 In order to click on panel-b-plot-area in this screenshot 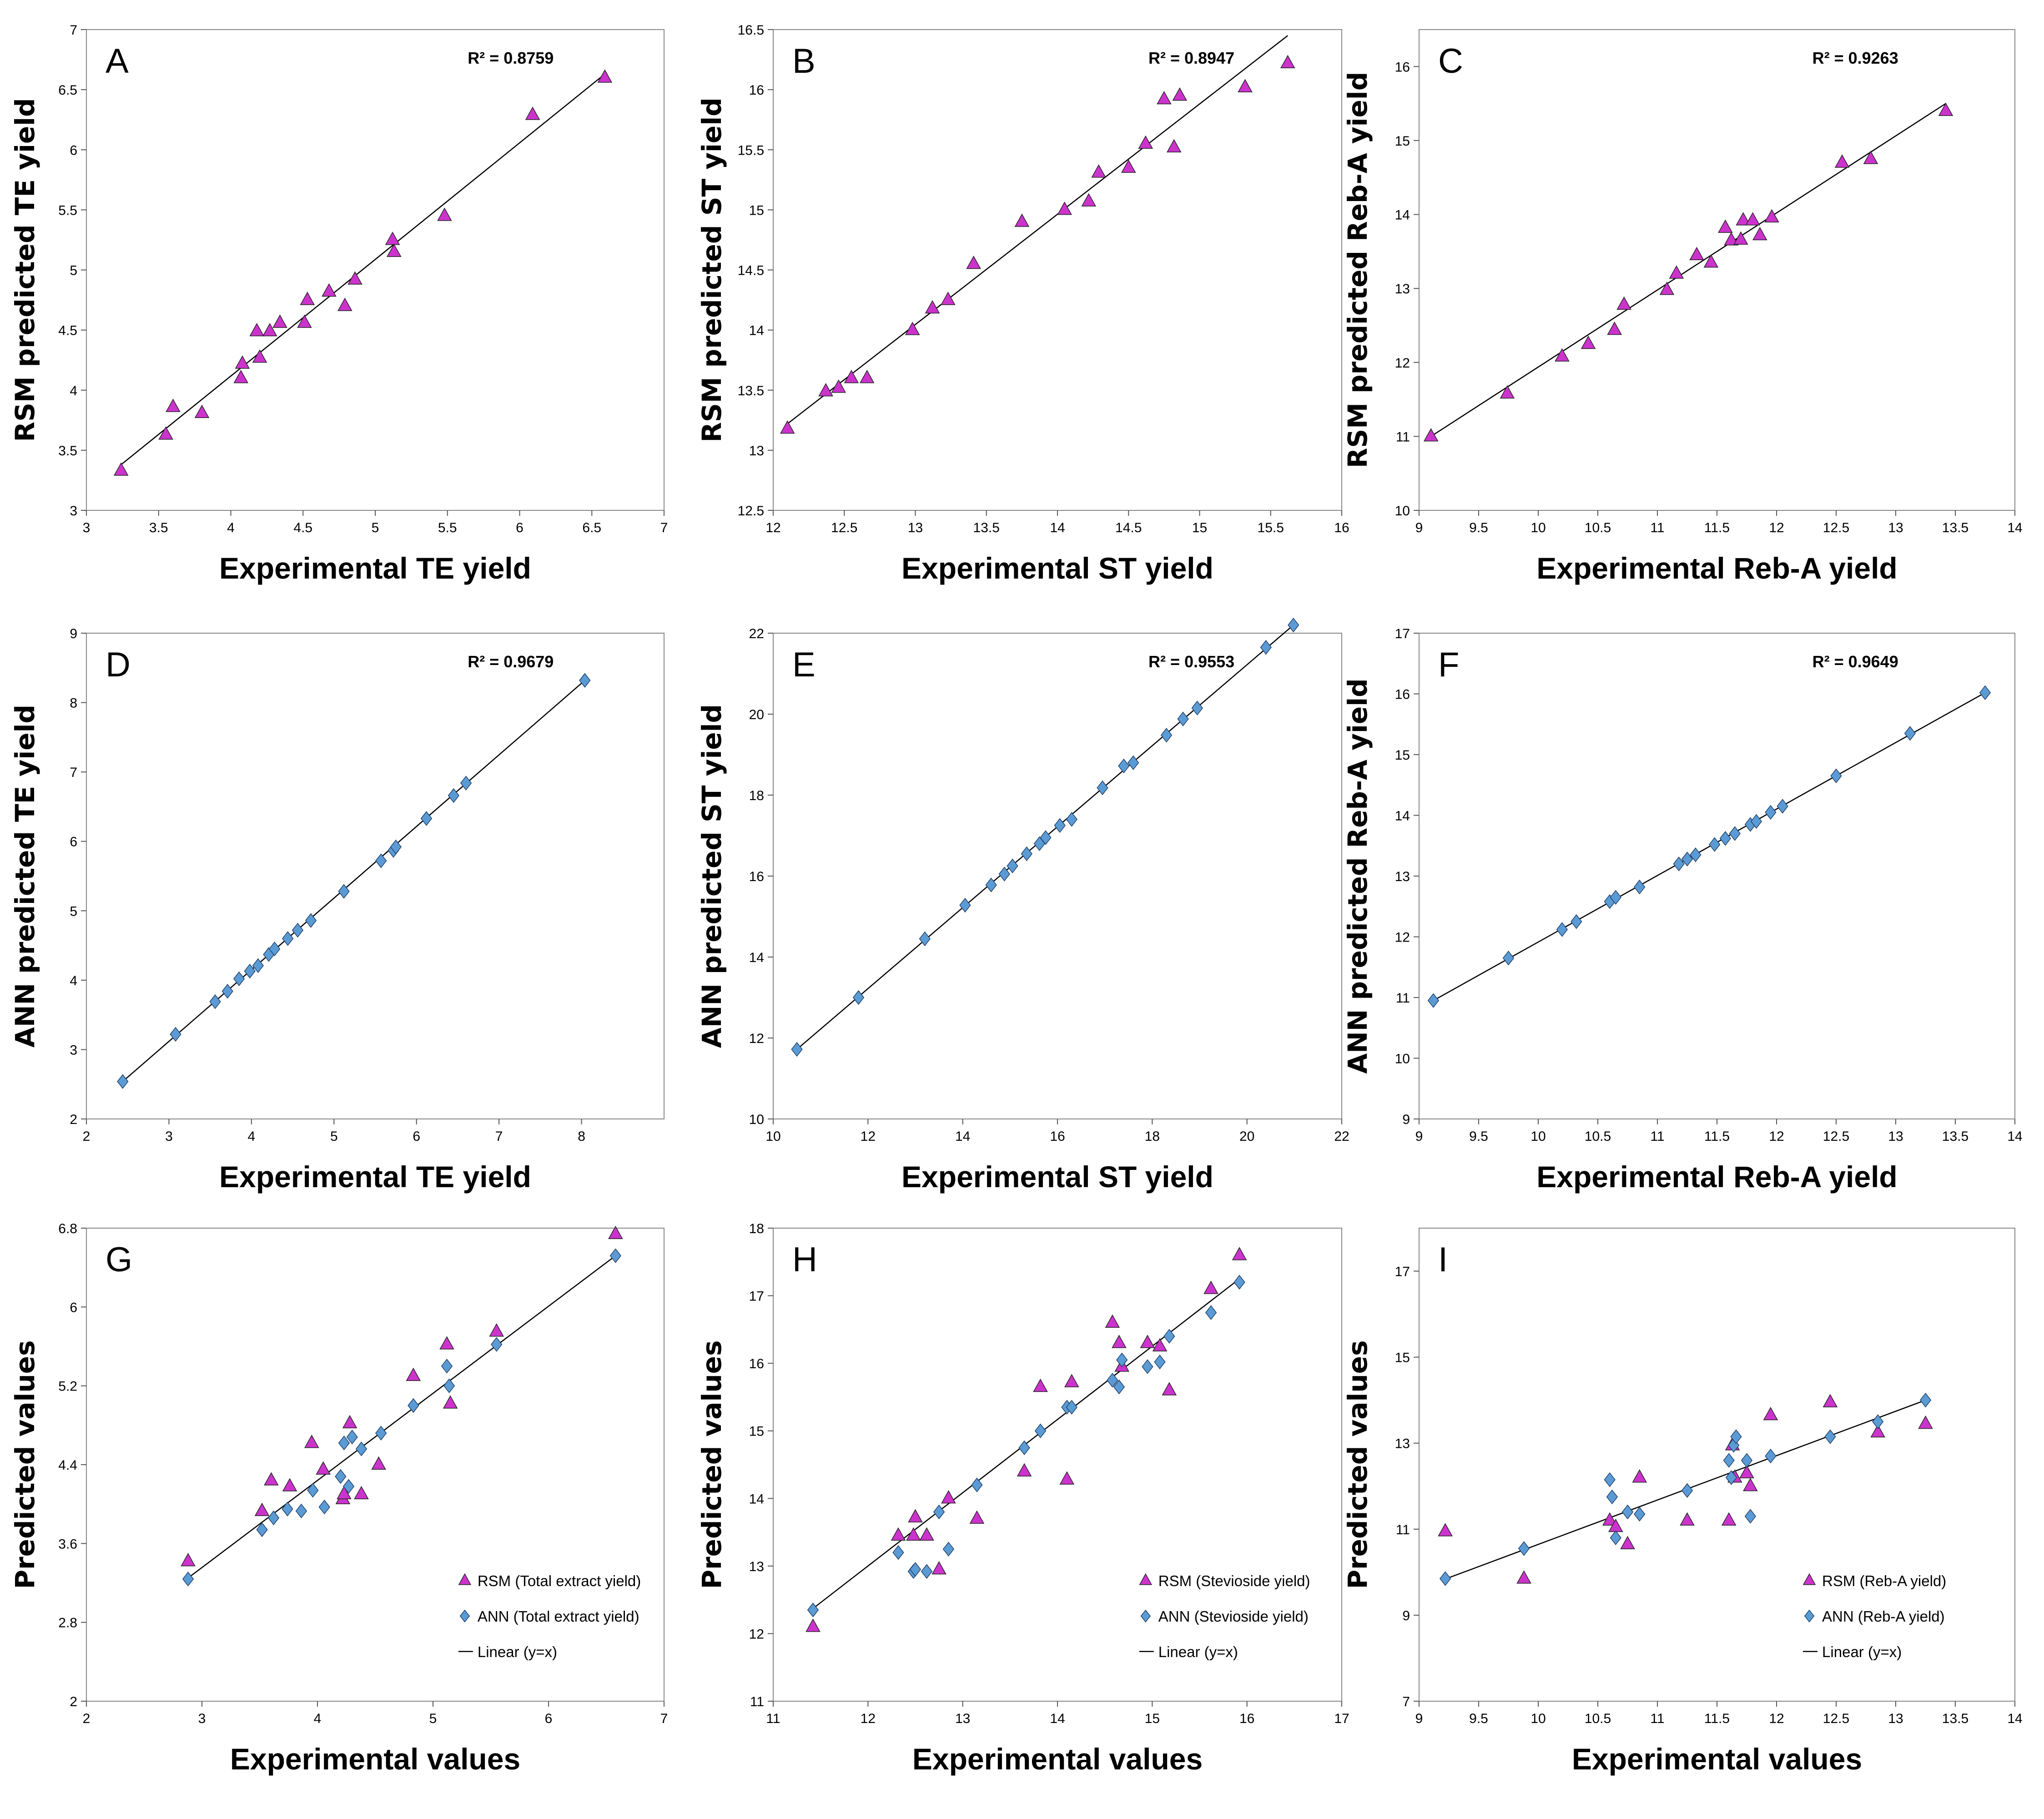, I will do `click(1057, 270)`.